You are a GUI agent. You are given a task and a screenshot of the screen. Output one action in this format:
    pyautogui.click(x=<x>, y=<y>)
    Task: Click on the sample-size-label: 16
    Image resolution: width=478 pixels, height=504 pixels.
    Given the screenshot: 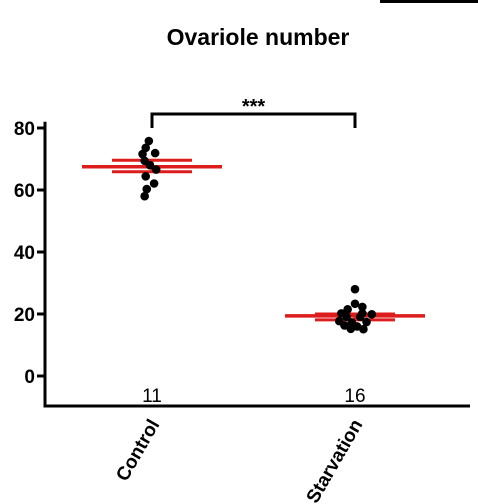 What is the action you would take?
    pyautogui.click(x=354, y=396)
    